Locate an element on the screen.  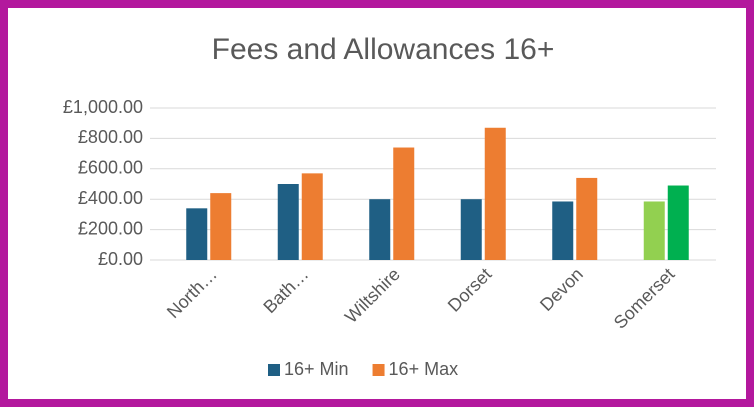
legend-label: 16+ Min is located at coordinates (316, 369).